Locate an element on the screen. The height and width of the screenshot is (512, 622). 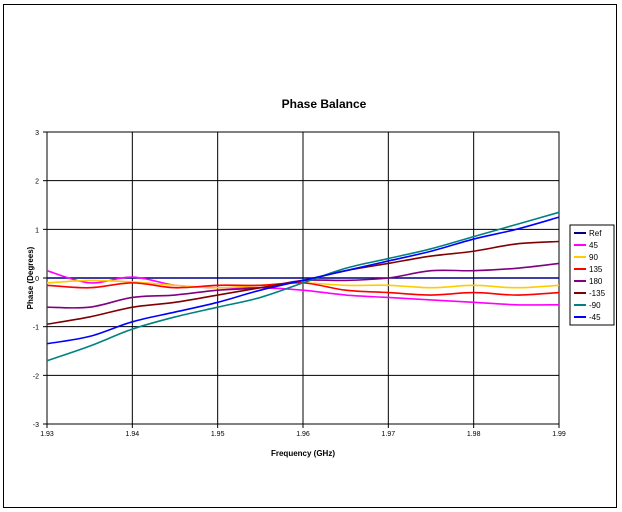
y-tick-label: 0 is located at coordinates (37, 279).